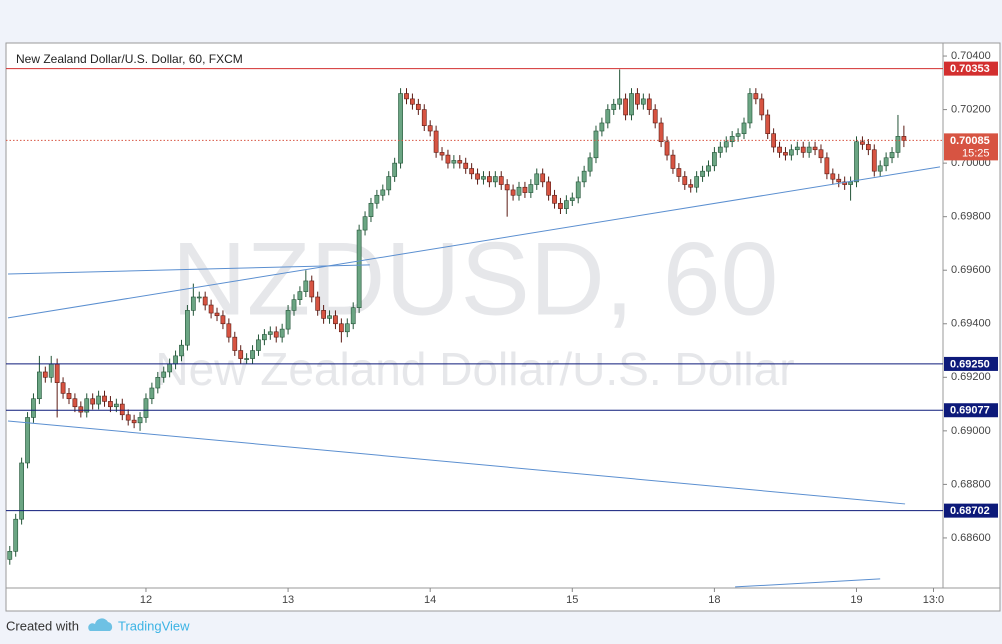 The width and height of the screenshot is (1002, 644). I want to click on x-tick-label: 14, so click(430, 600).